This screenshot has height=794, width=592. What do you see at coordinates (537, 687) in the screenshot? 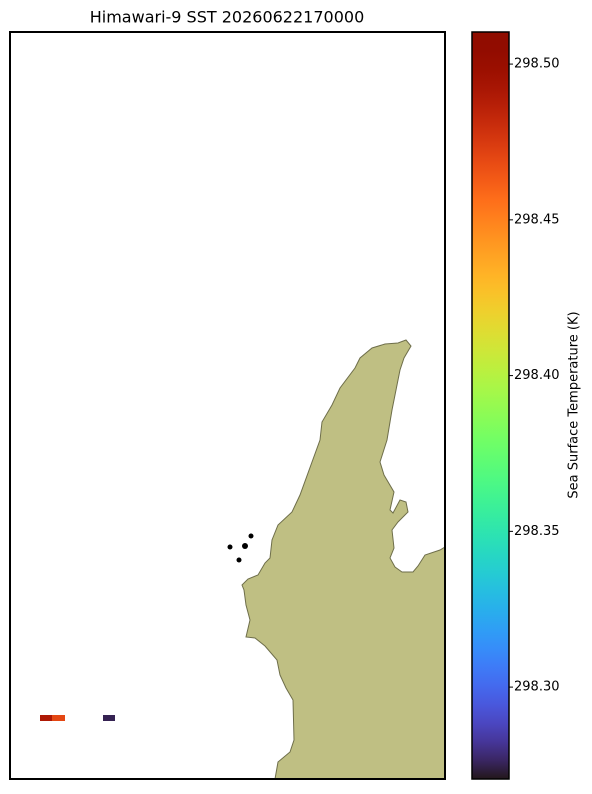
I see `colorbar-tick-label: 298.30` at bounding box center [537, 687].